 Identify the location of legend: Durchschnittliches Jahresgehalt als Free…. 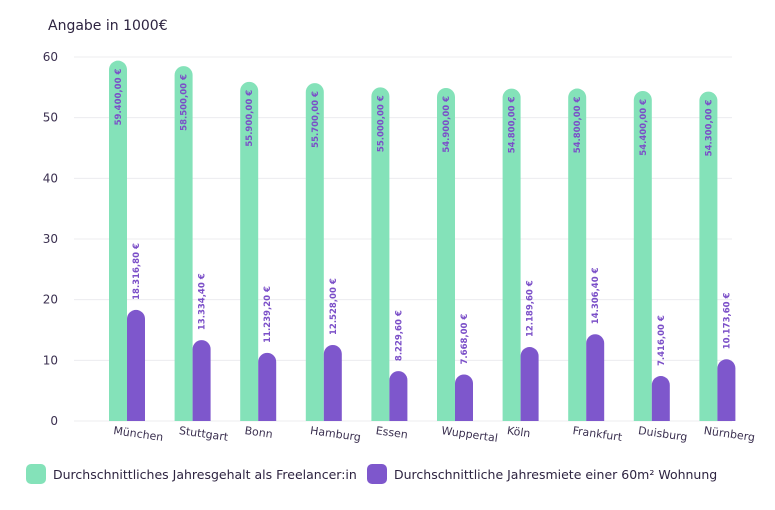
(371, 474).